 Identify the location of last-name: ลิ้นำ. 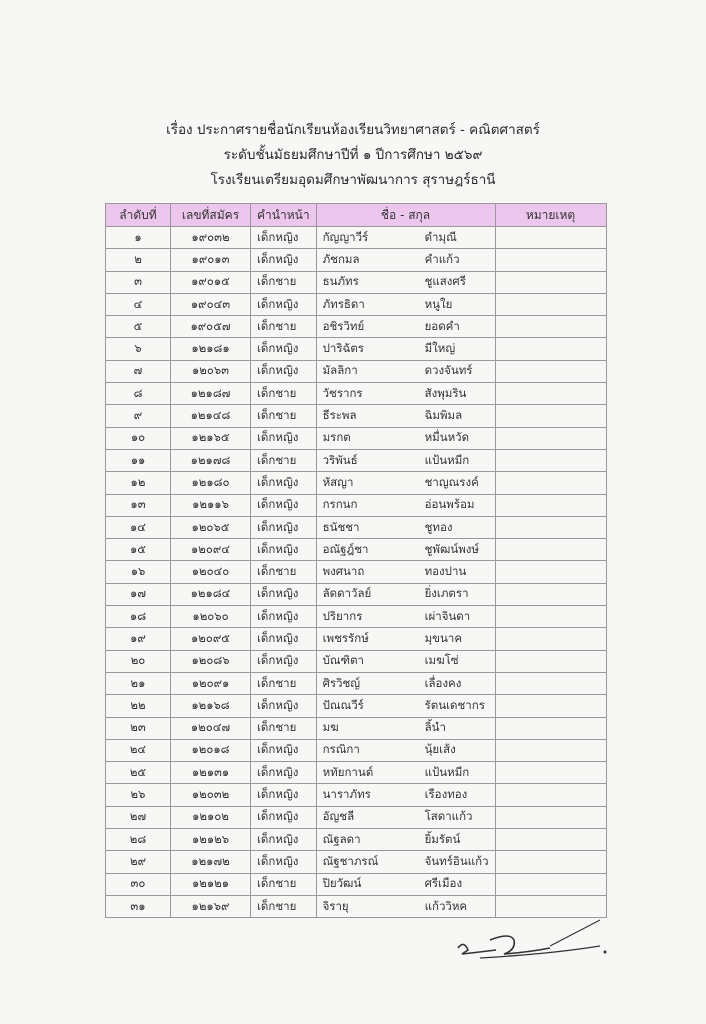
(435, 727).